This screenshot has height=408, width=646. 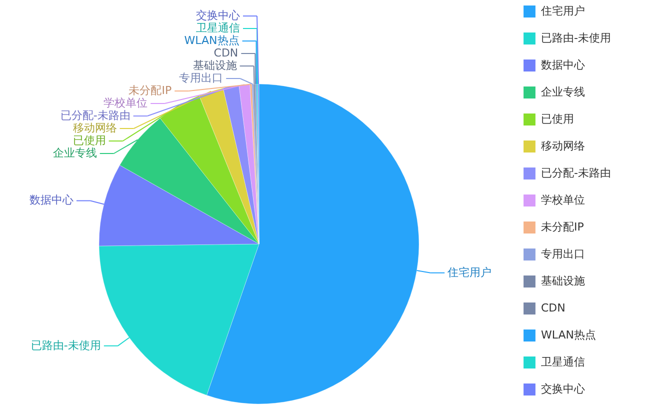 What do you see at coordinates (563, 146) in the screenshot?
I see `legend-label: 移动网络` at bounding box center [563, 146].